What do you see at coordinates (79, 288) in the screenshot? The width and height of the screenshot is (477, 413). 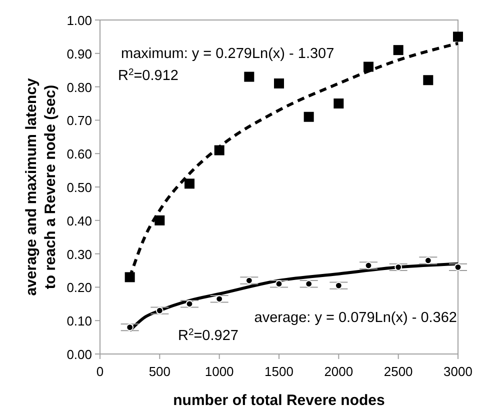 I see `y-tick-label: 0.20` at bounding box center [79, 288].